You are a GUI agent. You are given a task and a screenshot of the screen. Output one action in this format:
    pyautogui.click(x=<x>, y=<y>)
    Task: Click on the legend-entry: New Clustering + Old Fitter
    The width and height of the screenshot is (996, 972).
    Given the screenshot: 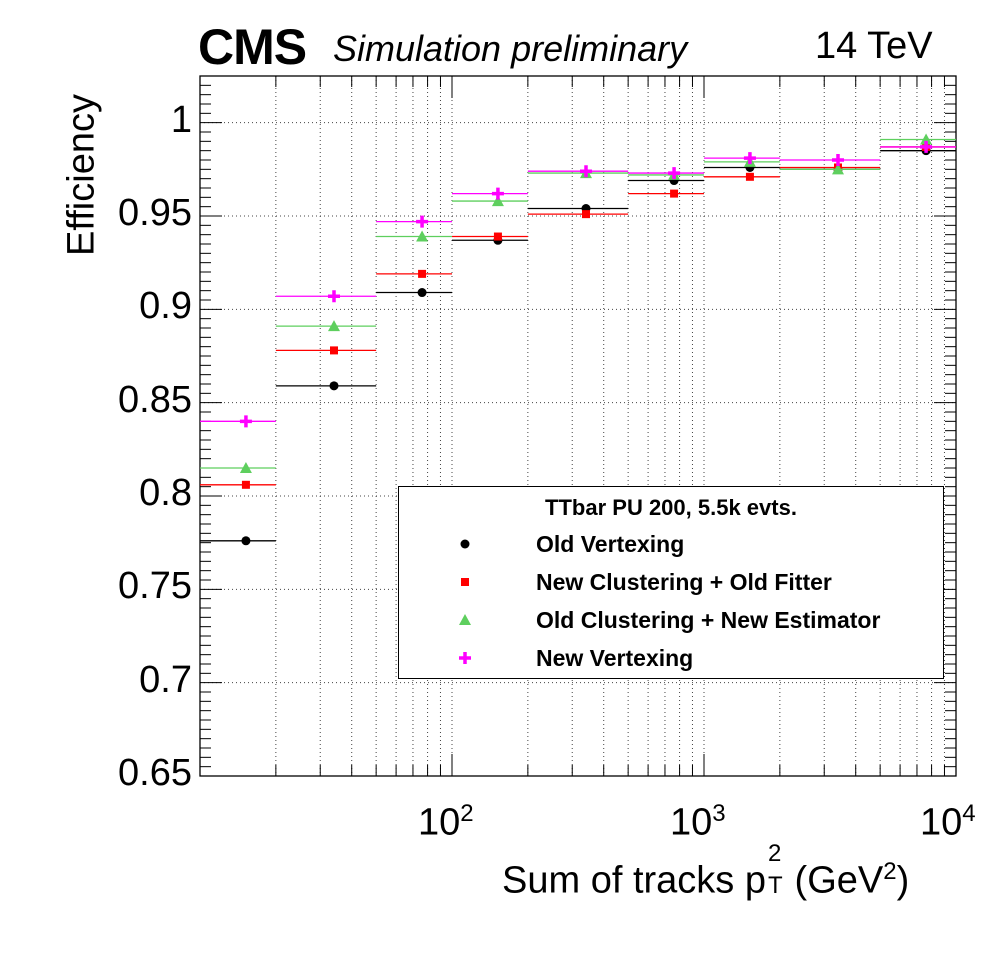 What is the action you would take?
    pyautogui.click(x=671, y=584)
    